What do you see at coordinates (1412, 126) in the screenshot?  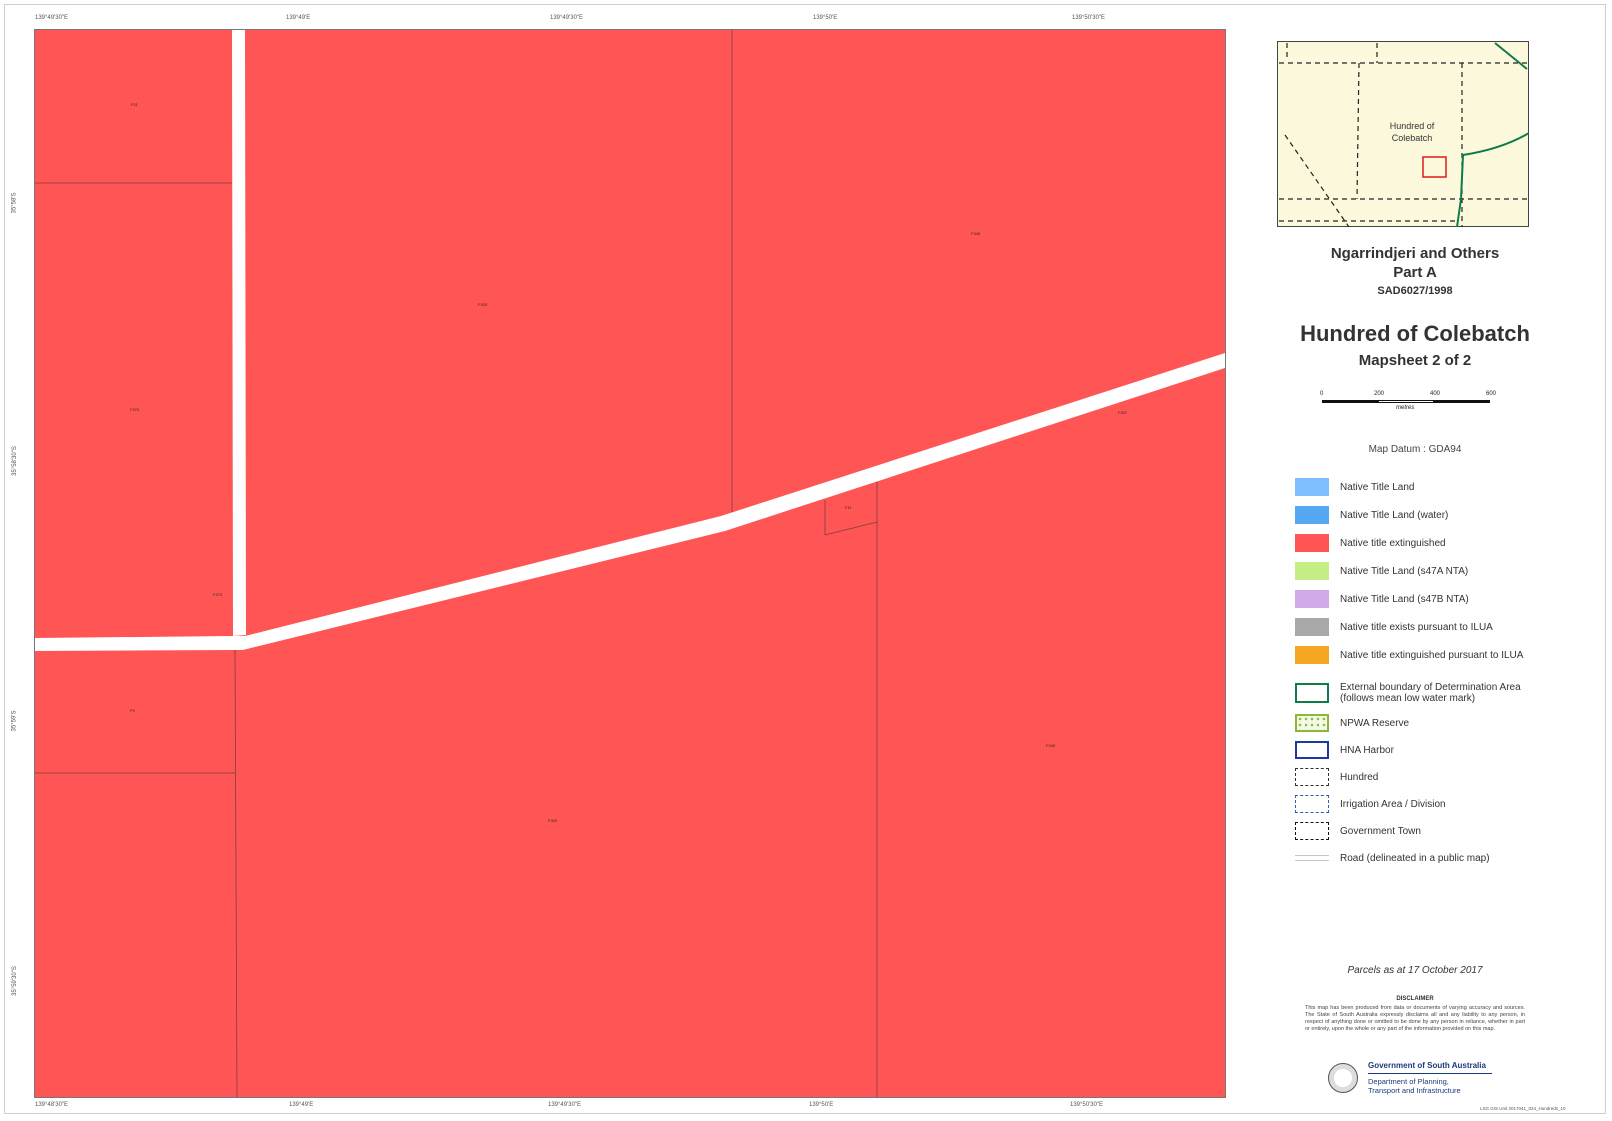 I see `inset-label-line1: Hundred of` at bounding box center [1412, 126].